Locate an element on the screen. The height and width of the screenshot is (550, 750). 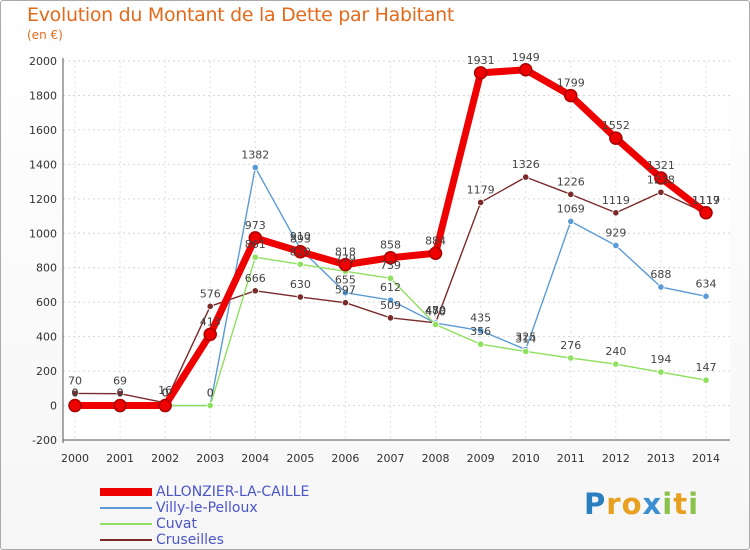
data-label-cruseilles: 576 is located at coordinates (210, 293).